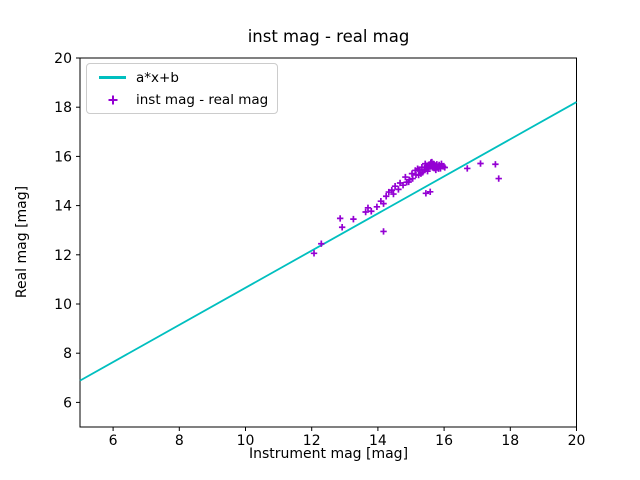  Describe the element at coordinates (67, 403) in the screenshot. I see `y-tick-label: 6` at that location.